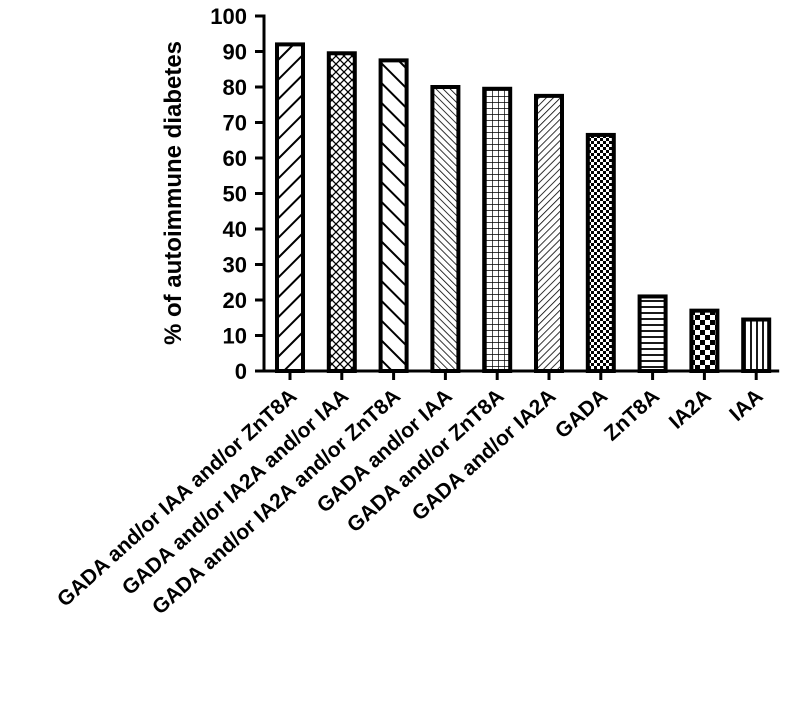 The image size is (786, 705). Describe the element at coordinates (235, 229) in the screenshot. I see `y-tick-label: 40` at that location.